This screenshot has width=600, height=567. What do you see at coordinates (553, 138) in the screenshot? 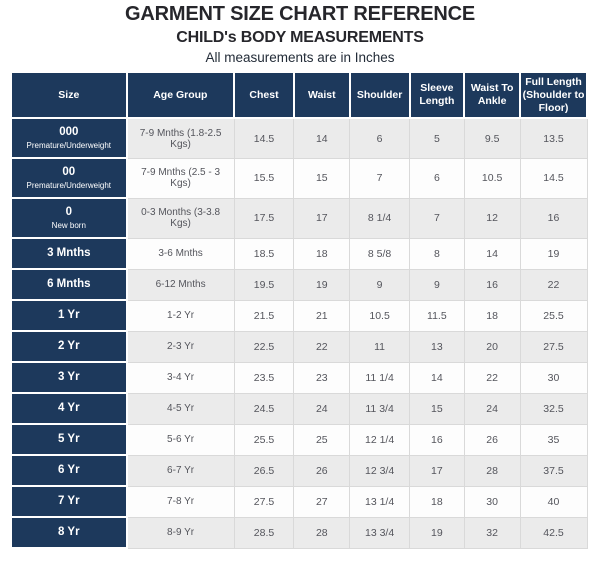
I see `full-length-cell: 13.5` at bounding box center [553, 138].